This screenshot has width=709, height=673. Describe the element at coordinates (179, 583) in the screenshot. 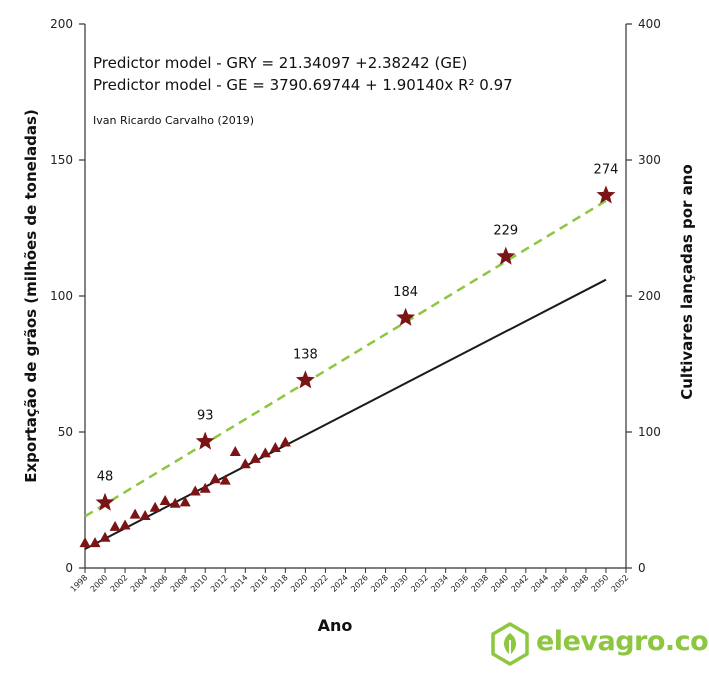

I see `x-tick-label: 2008` at that location.